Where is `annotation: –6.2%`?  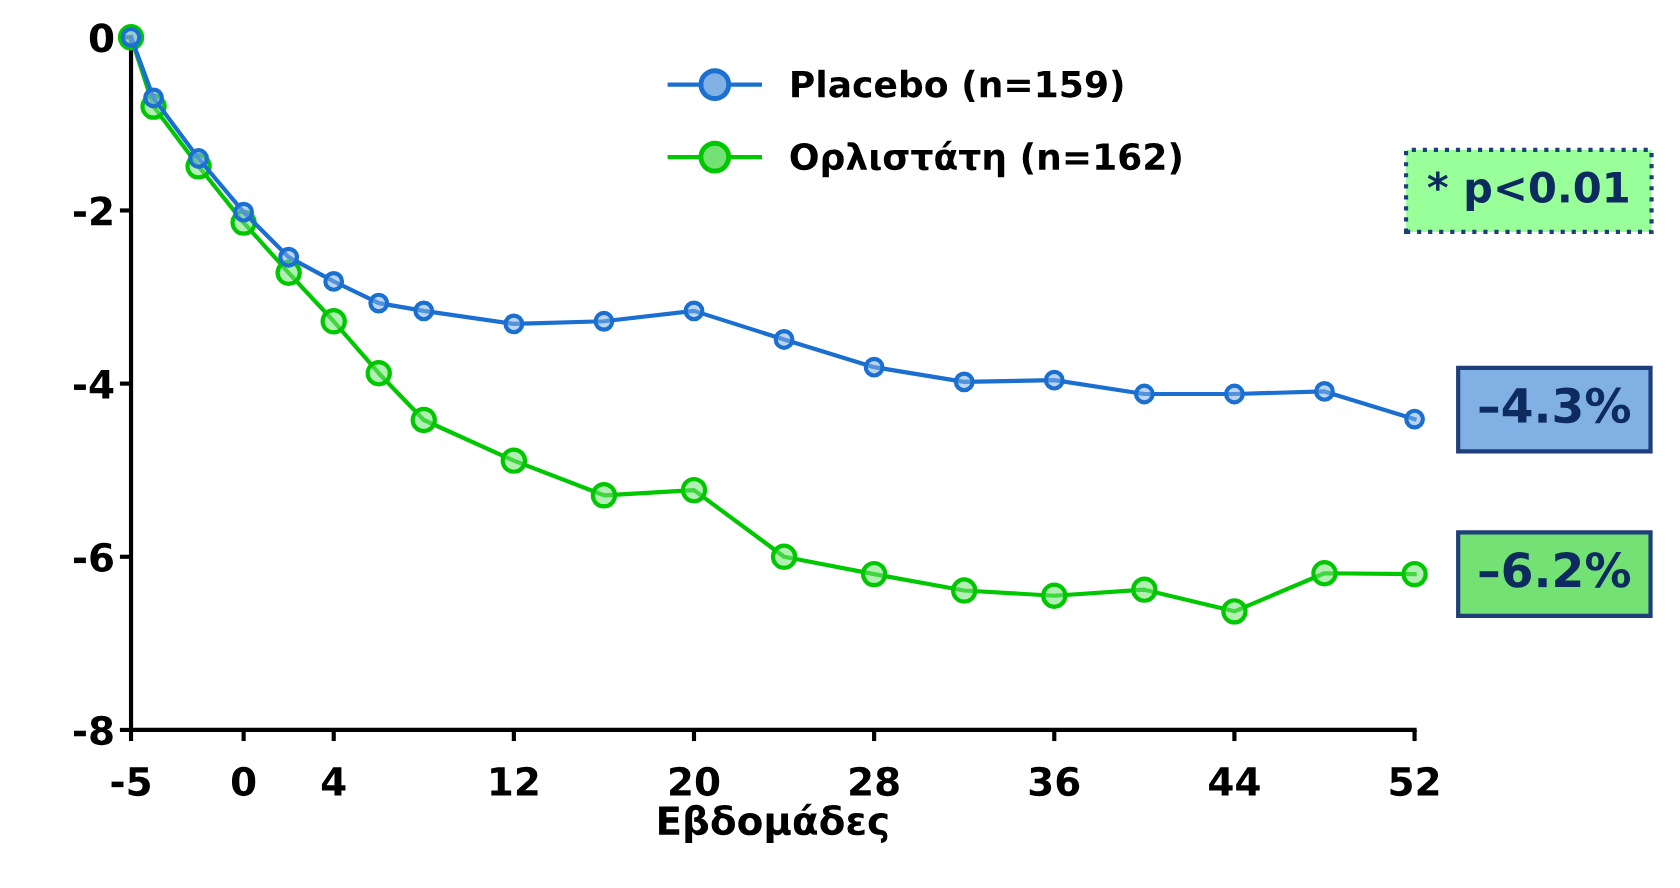
annotation: –6.2% is located at coordinates (1555, 570).